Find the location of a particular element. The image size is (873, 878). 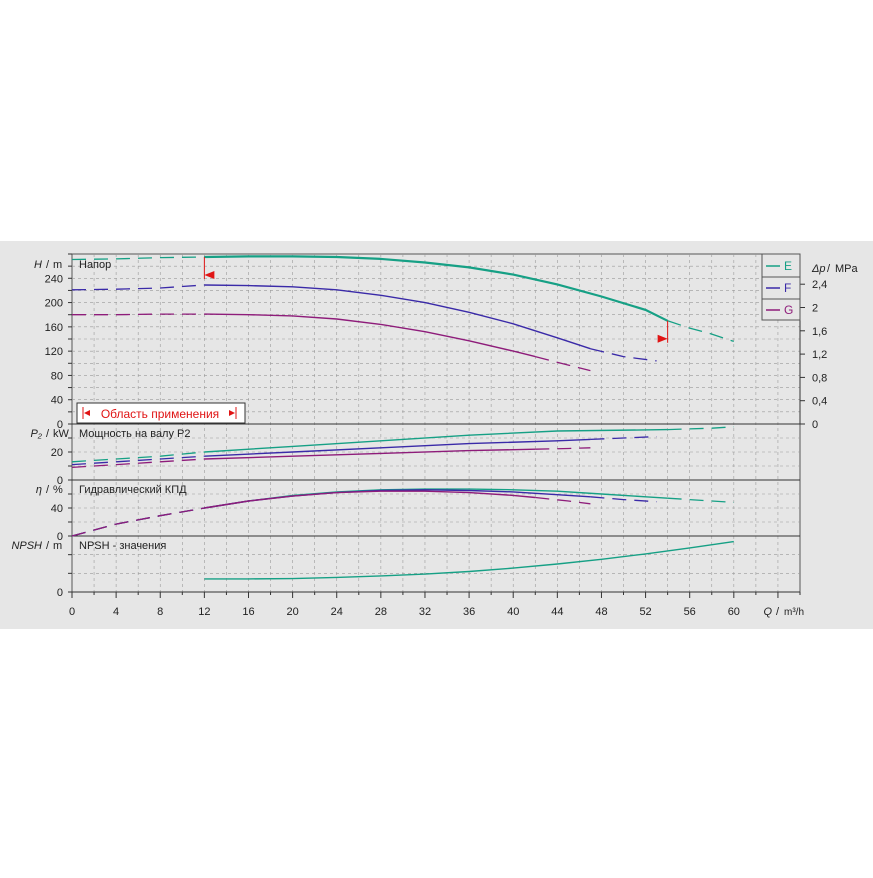

x-tick-label: 0 is located at coordinates (72, 612).